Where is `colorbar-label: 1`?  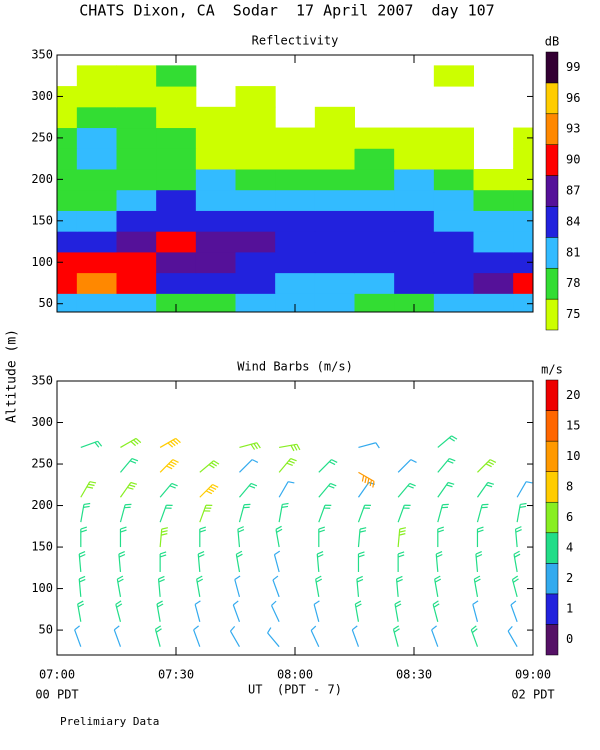
colorbar-label: 1 is located at coordinates (569, 609).